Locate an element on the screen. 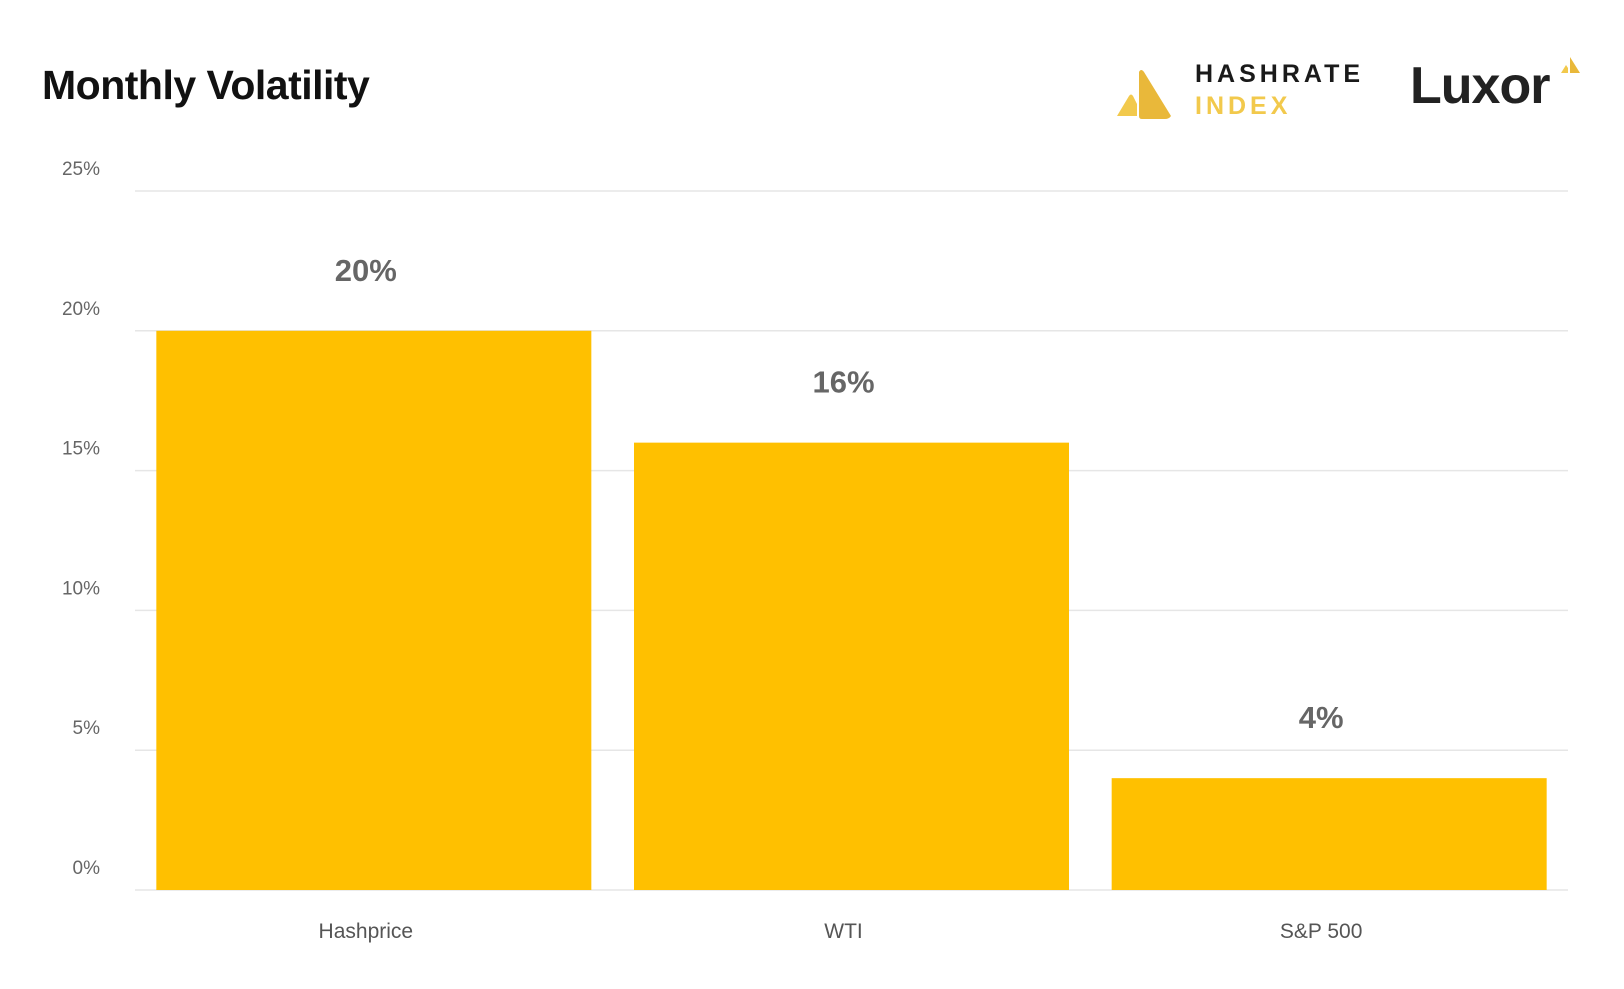 This screenshot has width=1624, height=989. luxor-logo: Luxor is located at coordinates (1500, 88).